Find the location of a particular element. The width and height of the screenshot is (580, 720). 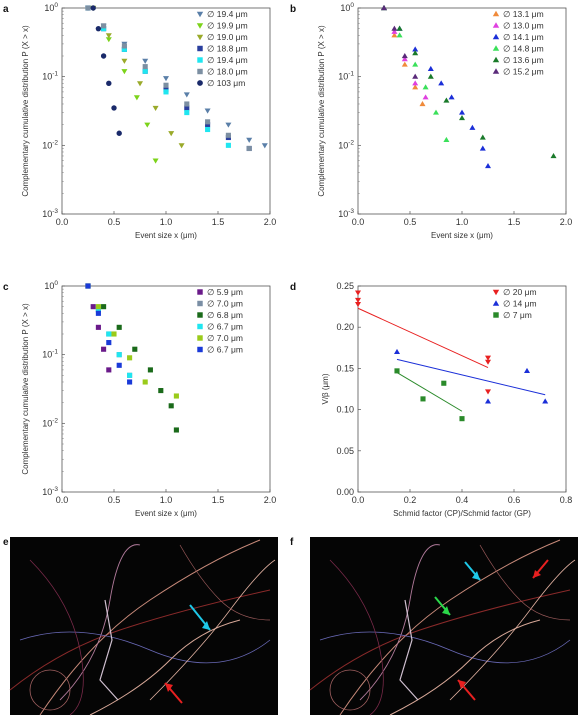

legend-entry: ∅ 18.8 μm is located at coordinates (227, 49).